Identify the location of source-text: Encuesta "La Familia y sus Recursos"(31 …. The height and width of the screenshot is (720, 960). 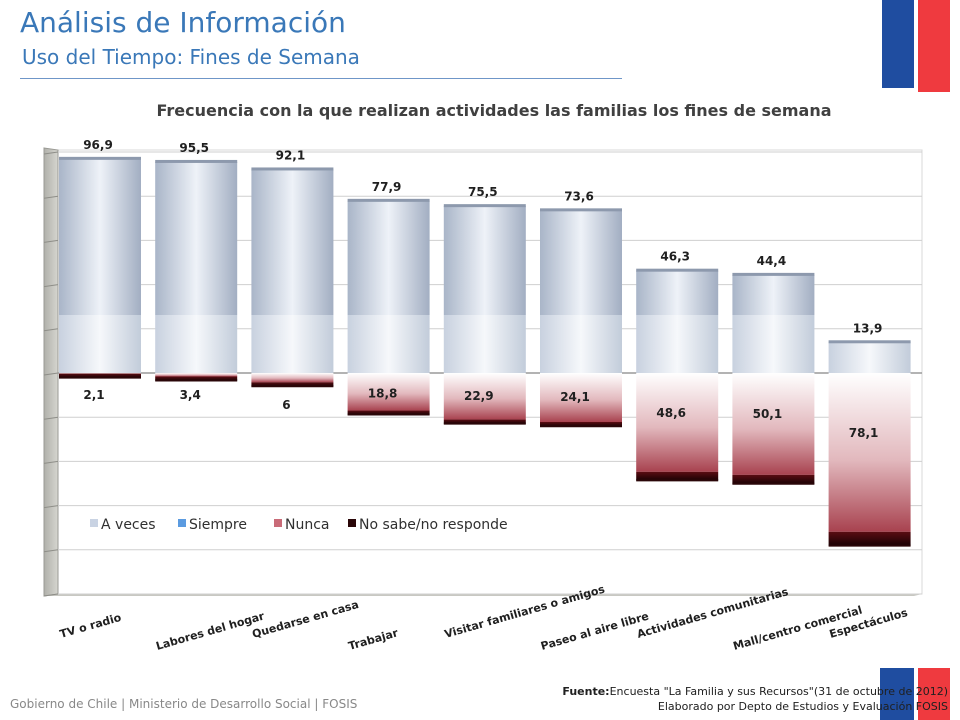
(778, 691).